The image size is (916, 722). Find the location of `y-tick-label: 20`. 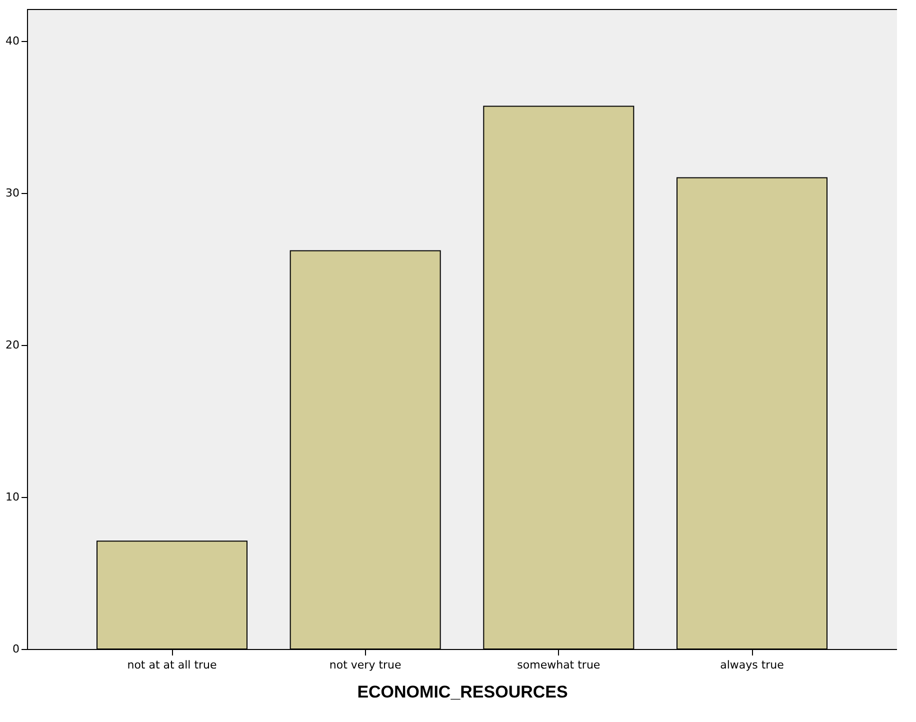

y-tick-label: 20 is located at coordinates (13, 345).